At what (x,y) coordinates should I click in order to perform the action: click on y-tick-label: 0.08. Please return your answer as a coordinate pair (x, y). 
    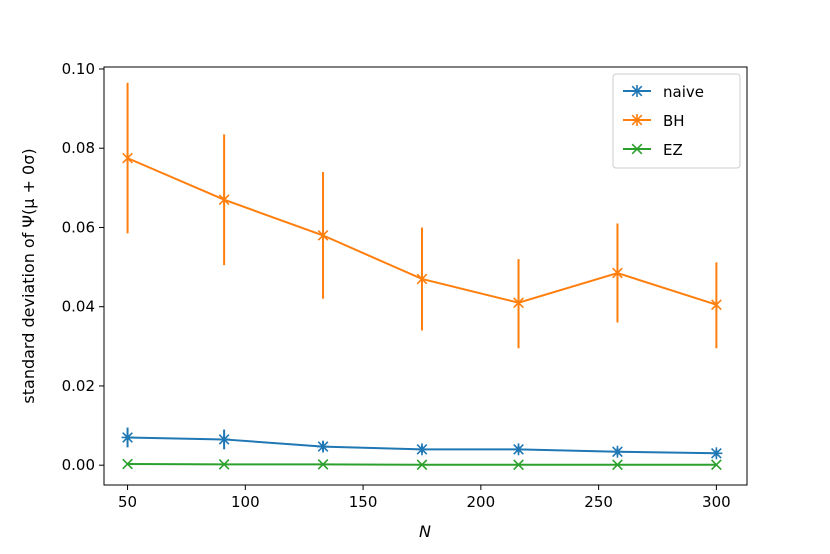
    Looking at the image, I should click on (78, 148).